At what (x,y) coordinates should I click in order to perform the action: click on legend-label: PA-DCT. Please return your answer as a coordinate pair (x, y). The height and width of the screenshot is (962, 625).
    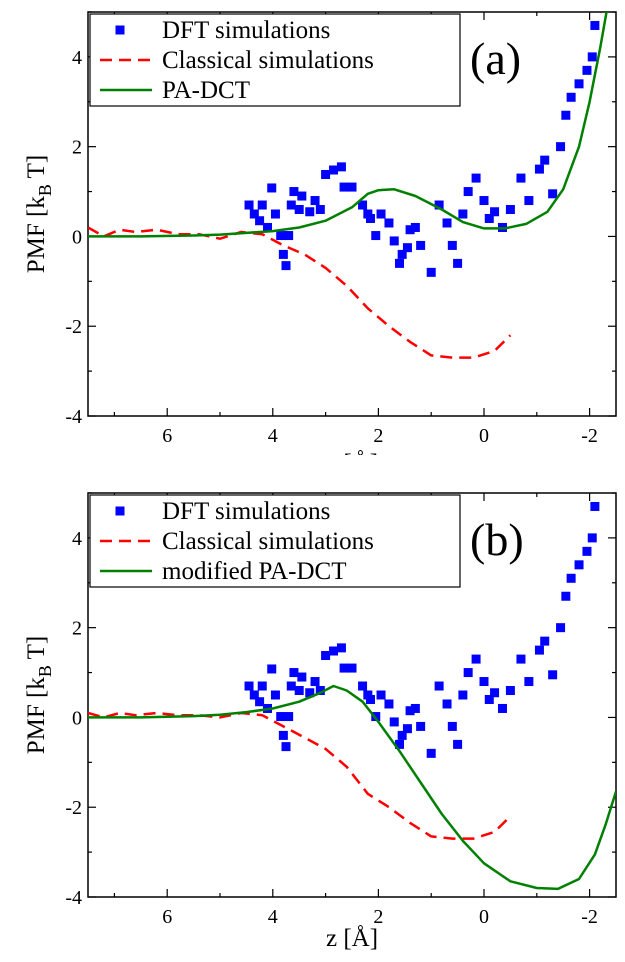
    Looking at the image, I should click on (206, 90).